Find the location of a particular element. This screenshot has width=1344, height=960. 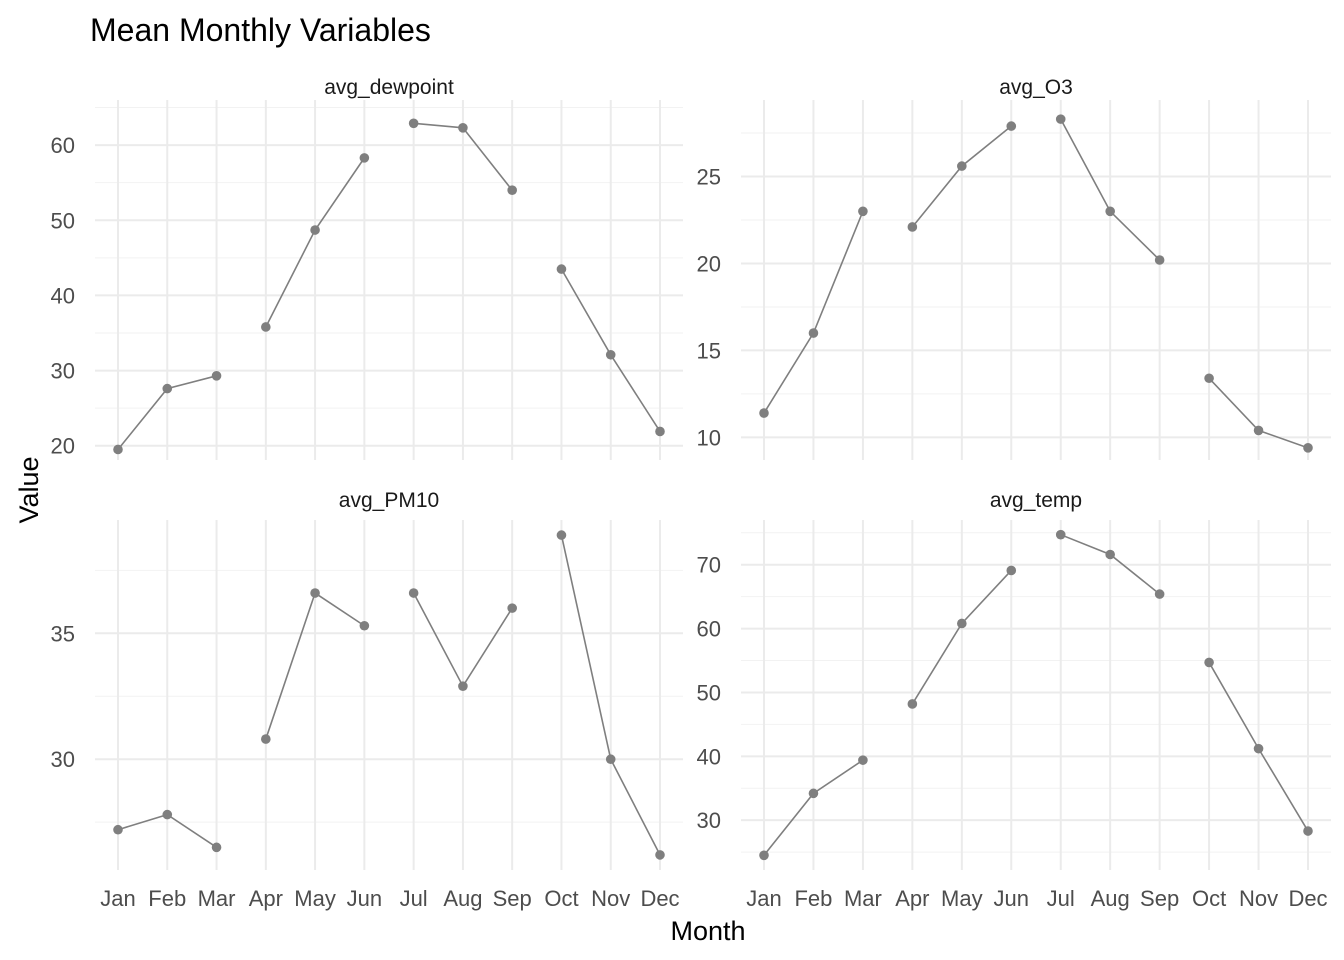

y-tick-label: 25 is located at coordinates (709, 177).